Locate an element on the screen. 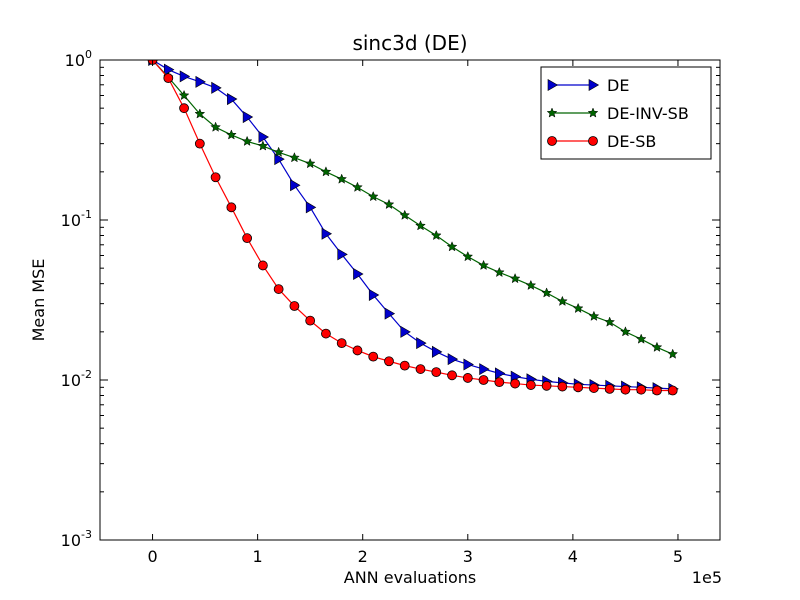  x-tick-label: 4 is located at coordinates (573, 556).